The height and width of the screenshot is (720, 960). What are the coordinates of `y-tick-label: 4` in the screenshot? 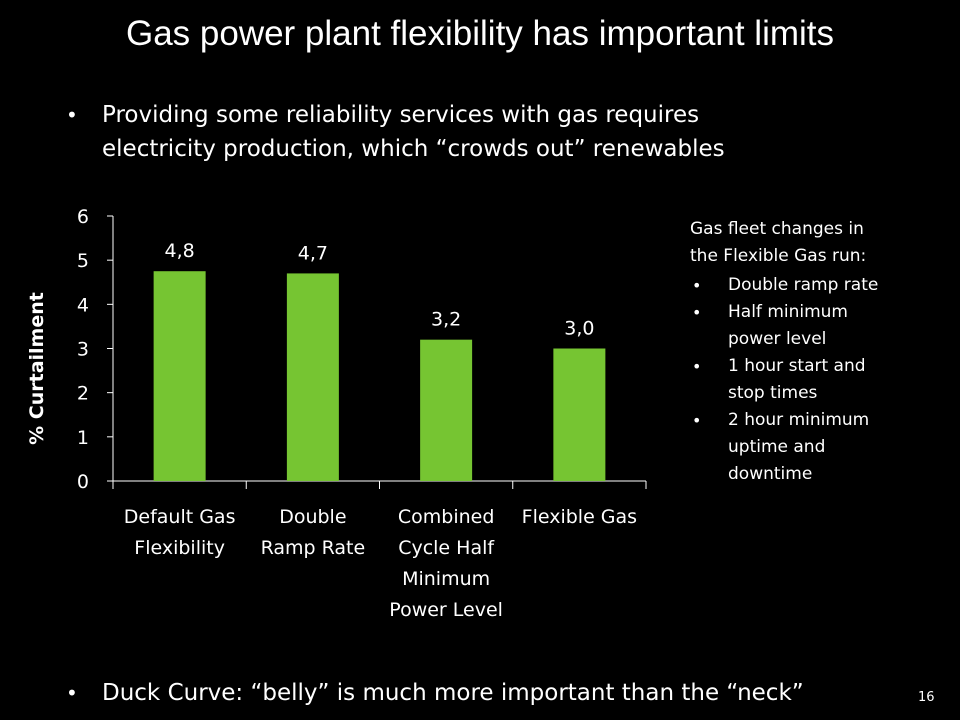 It's located at (83, 305).